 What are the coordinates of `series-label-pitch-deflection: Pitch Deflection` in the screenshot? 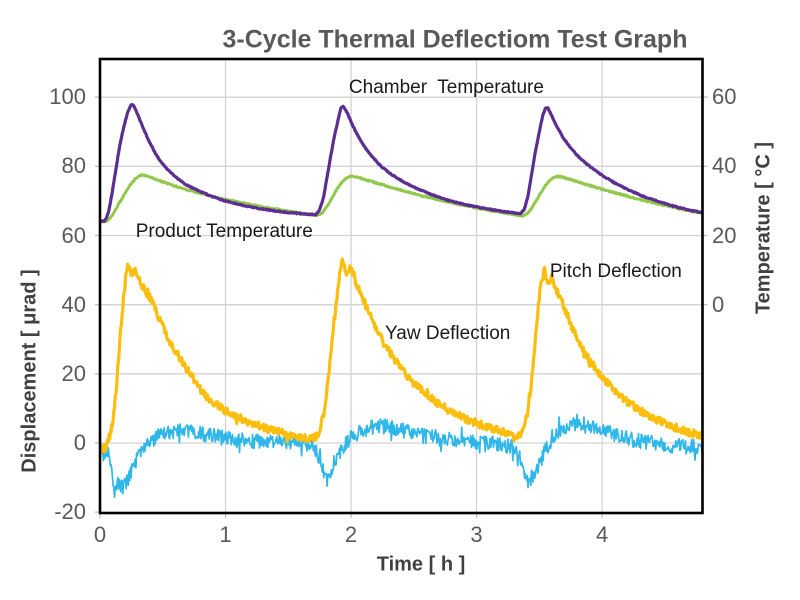 It's located at (615, 271).